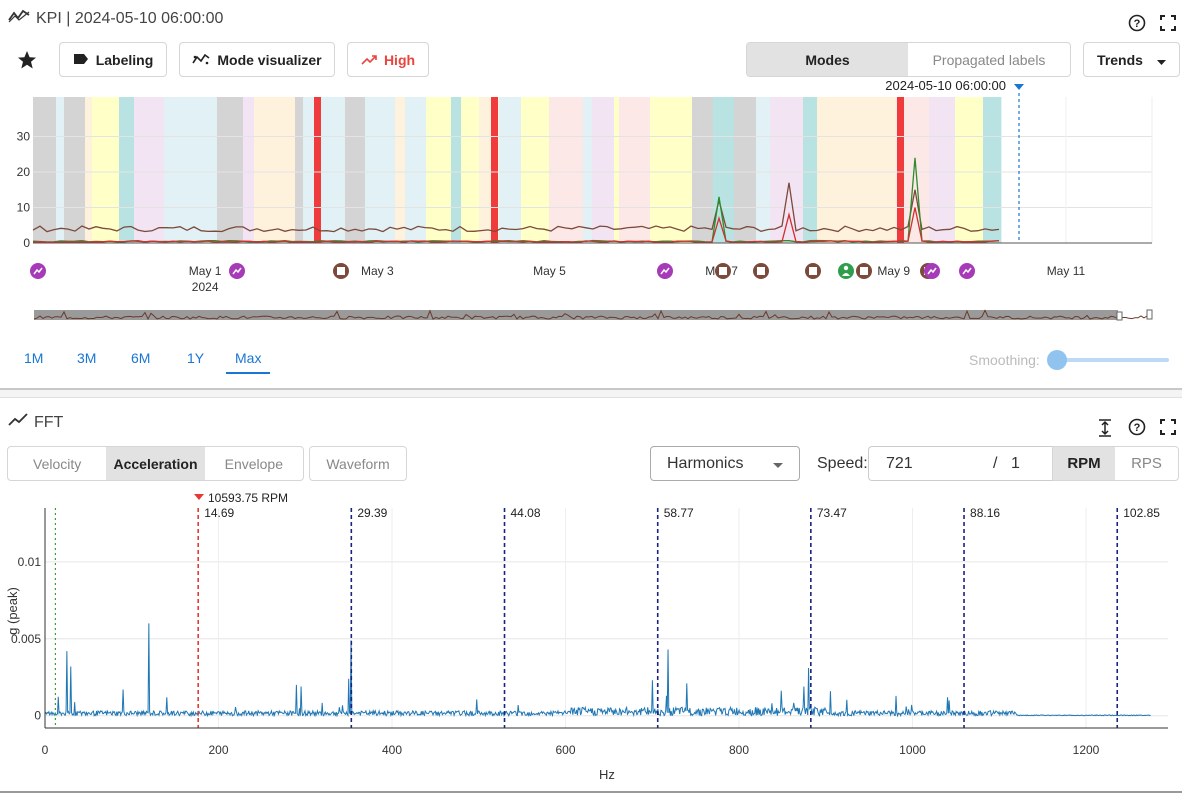 The width and height of the screenshot is (1191, 795). What do you see at coordinates (388, 59) in the screenshot?
I see `high-button: High` at bounding box center [388, 59].